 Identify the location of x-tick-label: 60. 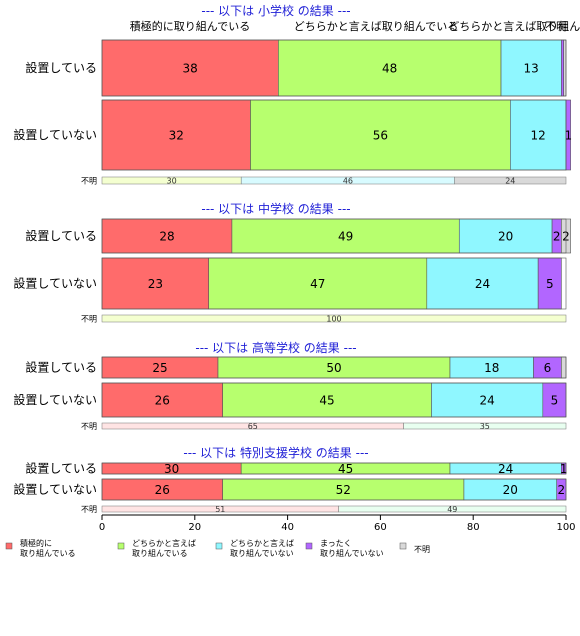
(380, 527).